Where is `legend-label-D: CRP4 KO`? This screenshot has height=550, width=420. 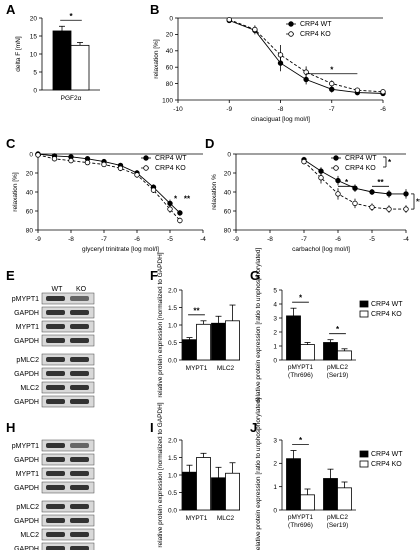
legend-label-D: CRP4 KO is located at coordinates (360, 168).